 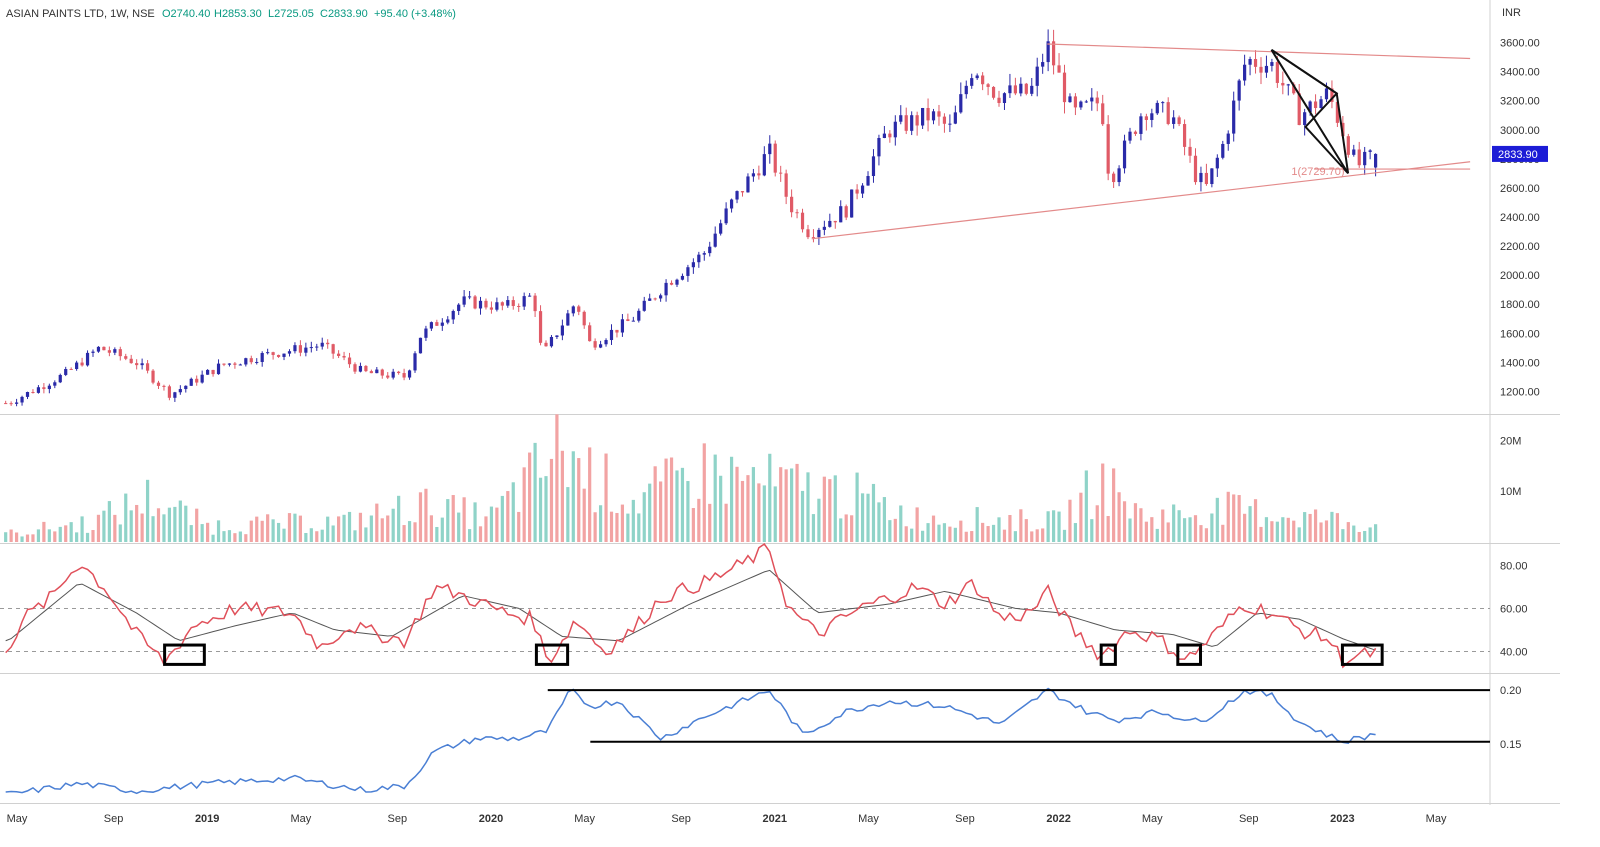 I want to click on rsi-line, so click(x=691, y=605).